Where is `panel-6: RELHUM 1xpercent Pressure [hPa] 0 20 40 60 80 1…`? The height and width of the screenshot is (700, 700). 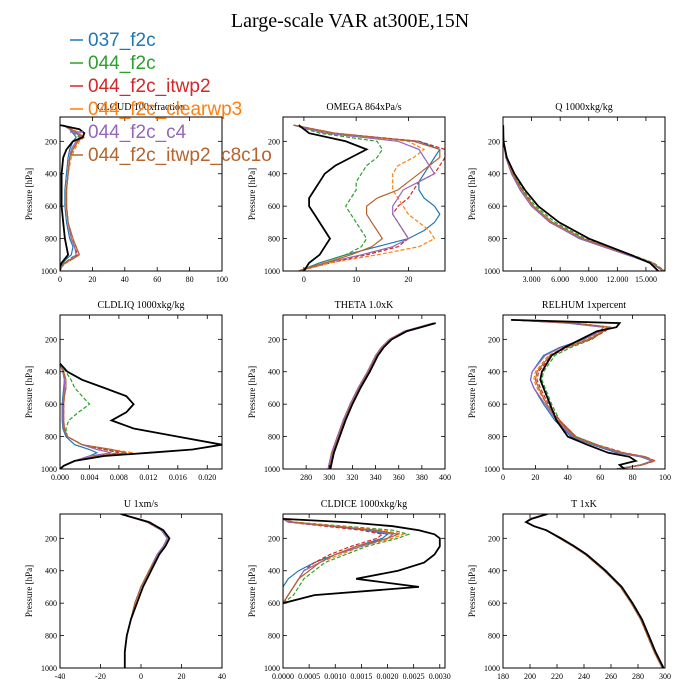 panel-6: RELHUM 1xpercent Pressure [hPa] 0 20 40 60 80 1… is located at coordinates (569, 391).